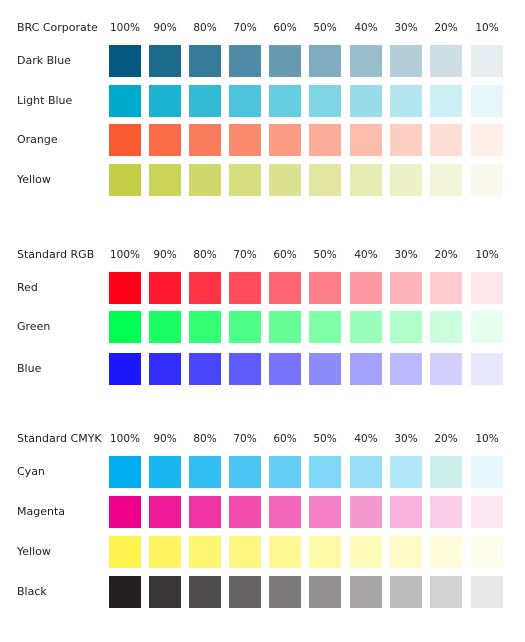  Describe the element at coordinates (446, 255) in the screenshot. I see `percent-label: 20%` at that location.